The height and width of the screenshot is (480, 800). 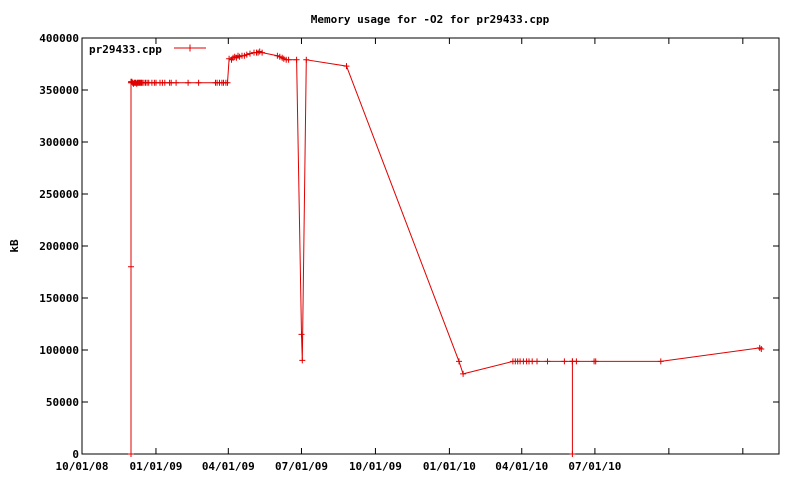 I want to click on legend-label-pr29433: pr29433.cpp, so click(x=125, y=49).